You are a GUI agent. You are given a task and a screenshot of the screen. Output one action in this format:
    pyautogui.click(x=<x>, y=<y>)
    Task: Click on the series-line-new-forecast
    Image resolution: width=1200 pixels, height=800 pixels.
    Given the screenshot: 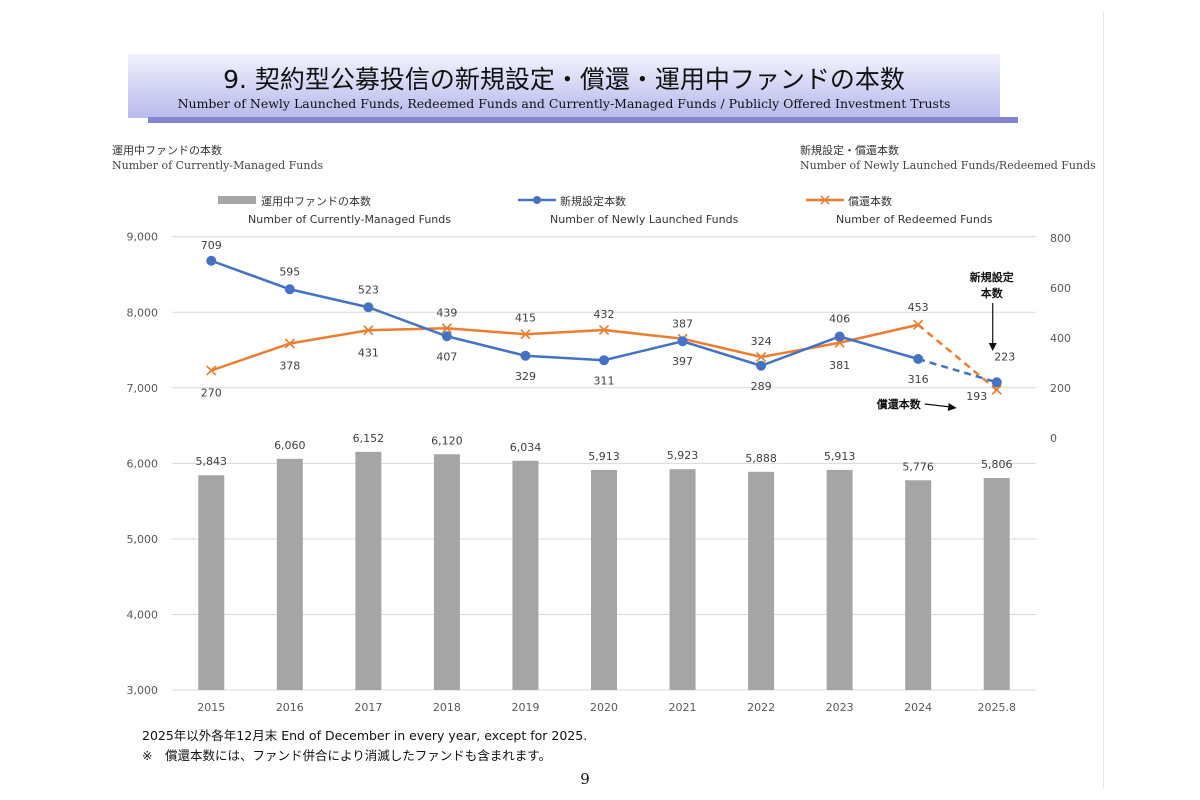 What is the action you would take?
    pyautogui.click(x=957, y=370)
    